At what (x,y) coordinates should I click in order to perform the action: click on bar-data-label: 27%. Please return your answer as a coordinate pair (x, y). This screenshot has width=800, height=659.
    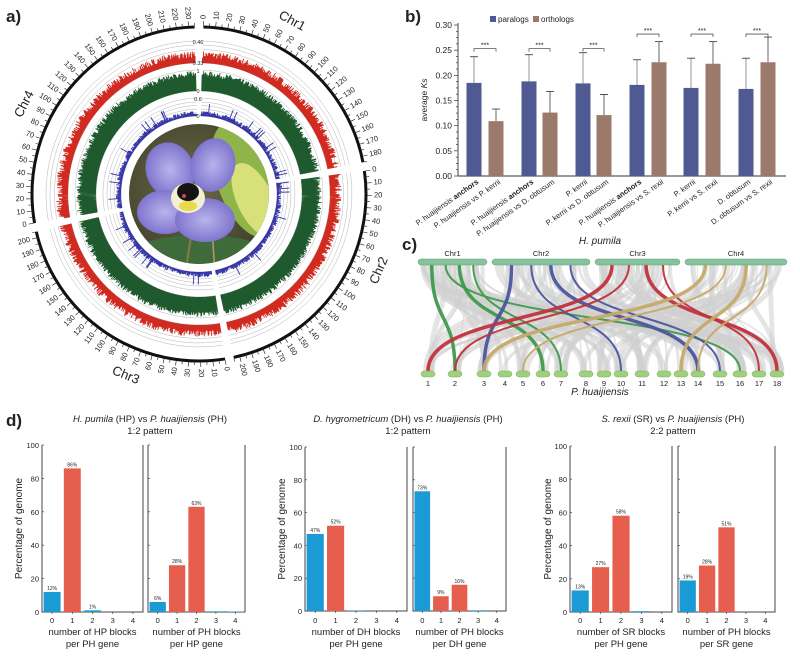
    Looking at the image, I should click on (601, 564).